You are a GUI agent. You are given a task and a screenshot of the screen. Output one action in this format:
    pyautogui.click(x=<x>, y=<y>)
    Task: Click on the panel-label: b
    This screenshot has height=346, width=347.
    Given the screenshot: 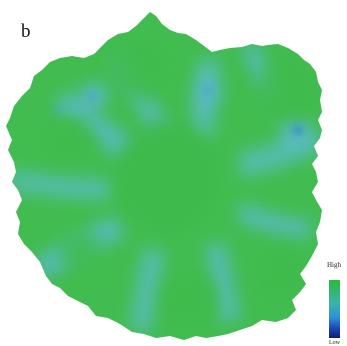 What is the action you would take?
    pyautogui.click(x=26, y=31)
    